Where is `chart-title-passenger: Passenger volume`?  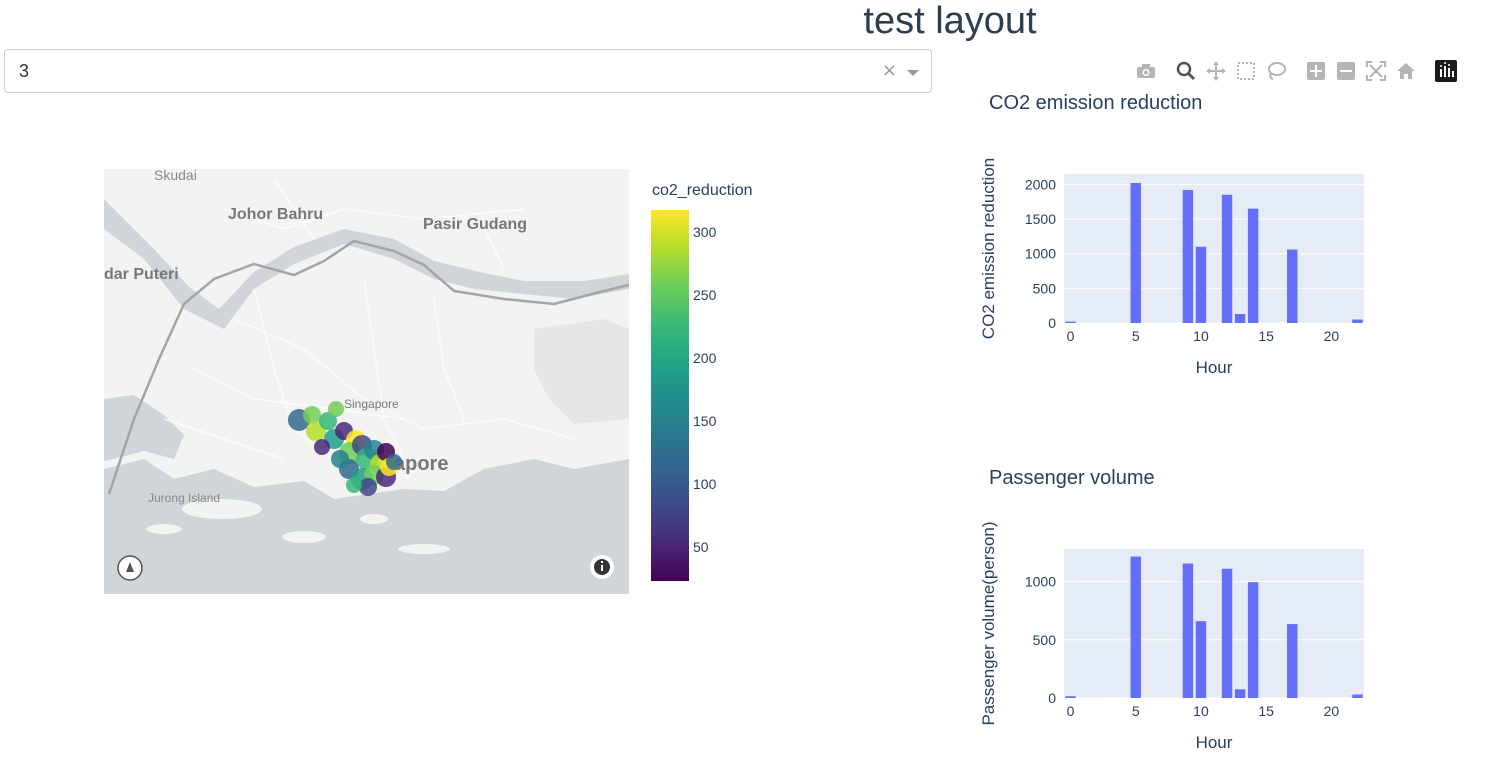 chart-title-passenger: Passenger volume is located at coordinates (1072, 478).